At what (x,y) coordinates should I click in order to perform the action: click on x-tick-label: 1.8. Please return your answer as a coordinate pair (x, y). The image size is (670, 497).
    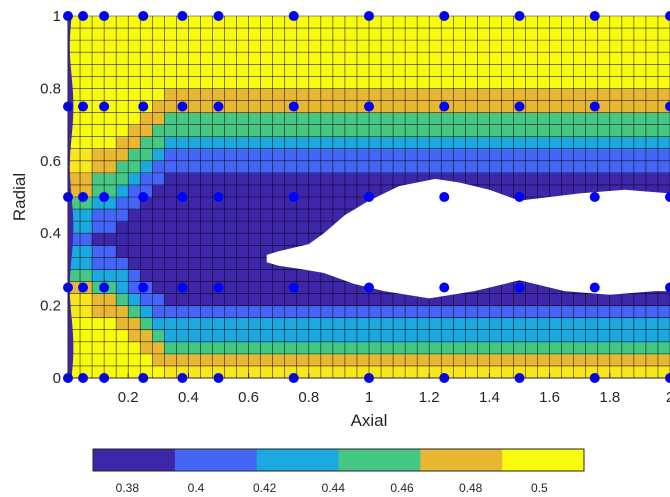
    Looking at the image, I should click on (609, 397).